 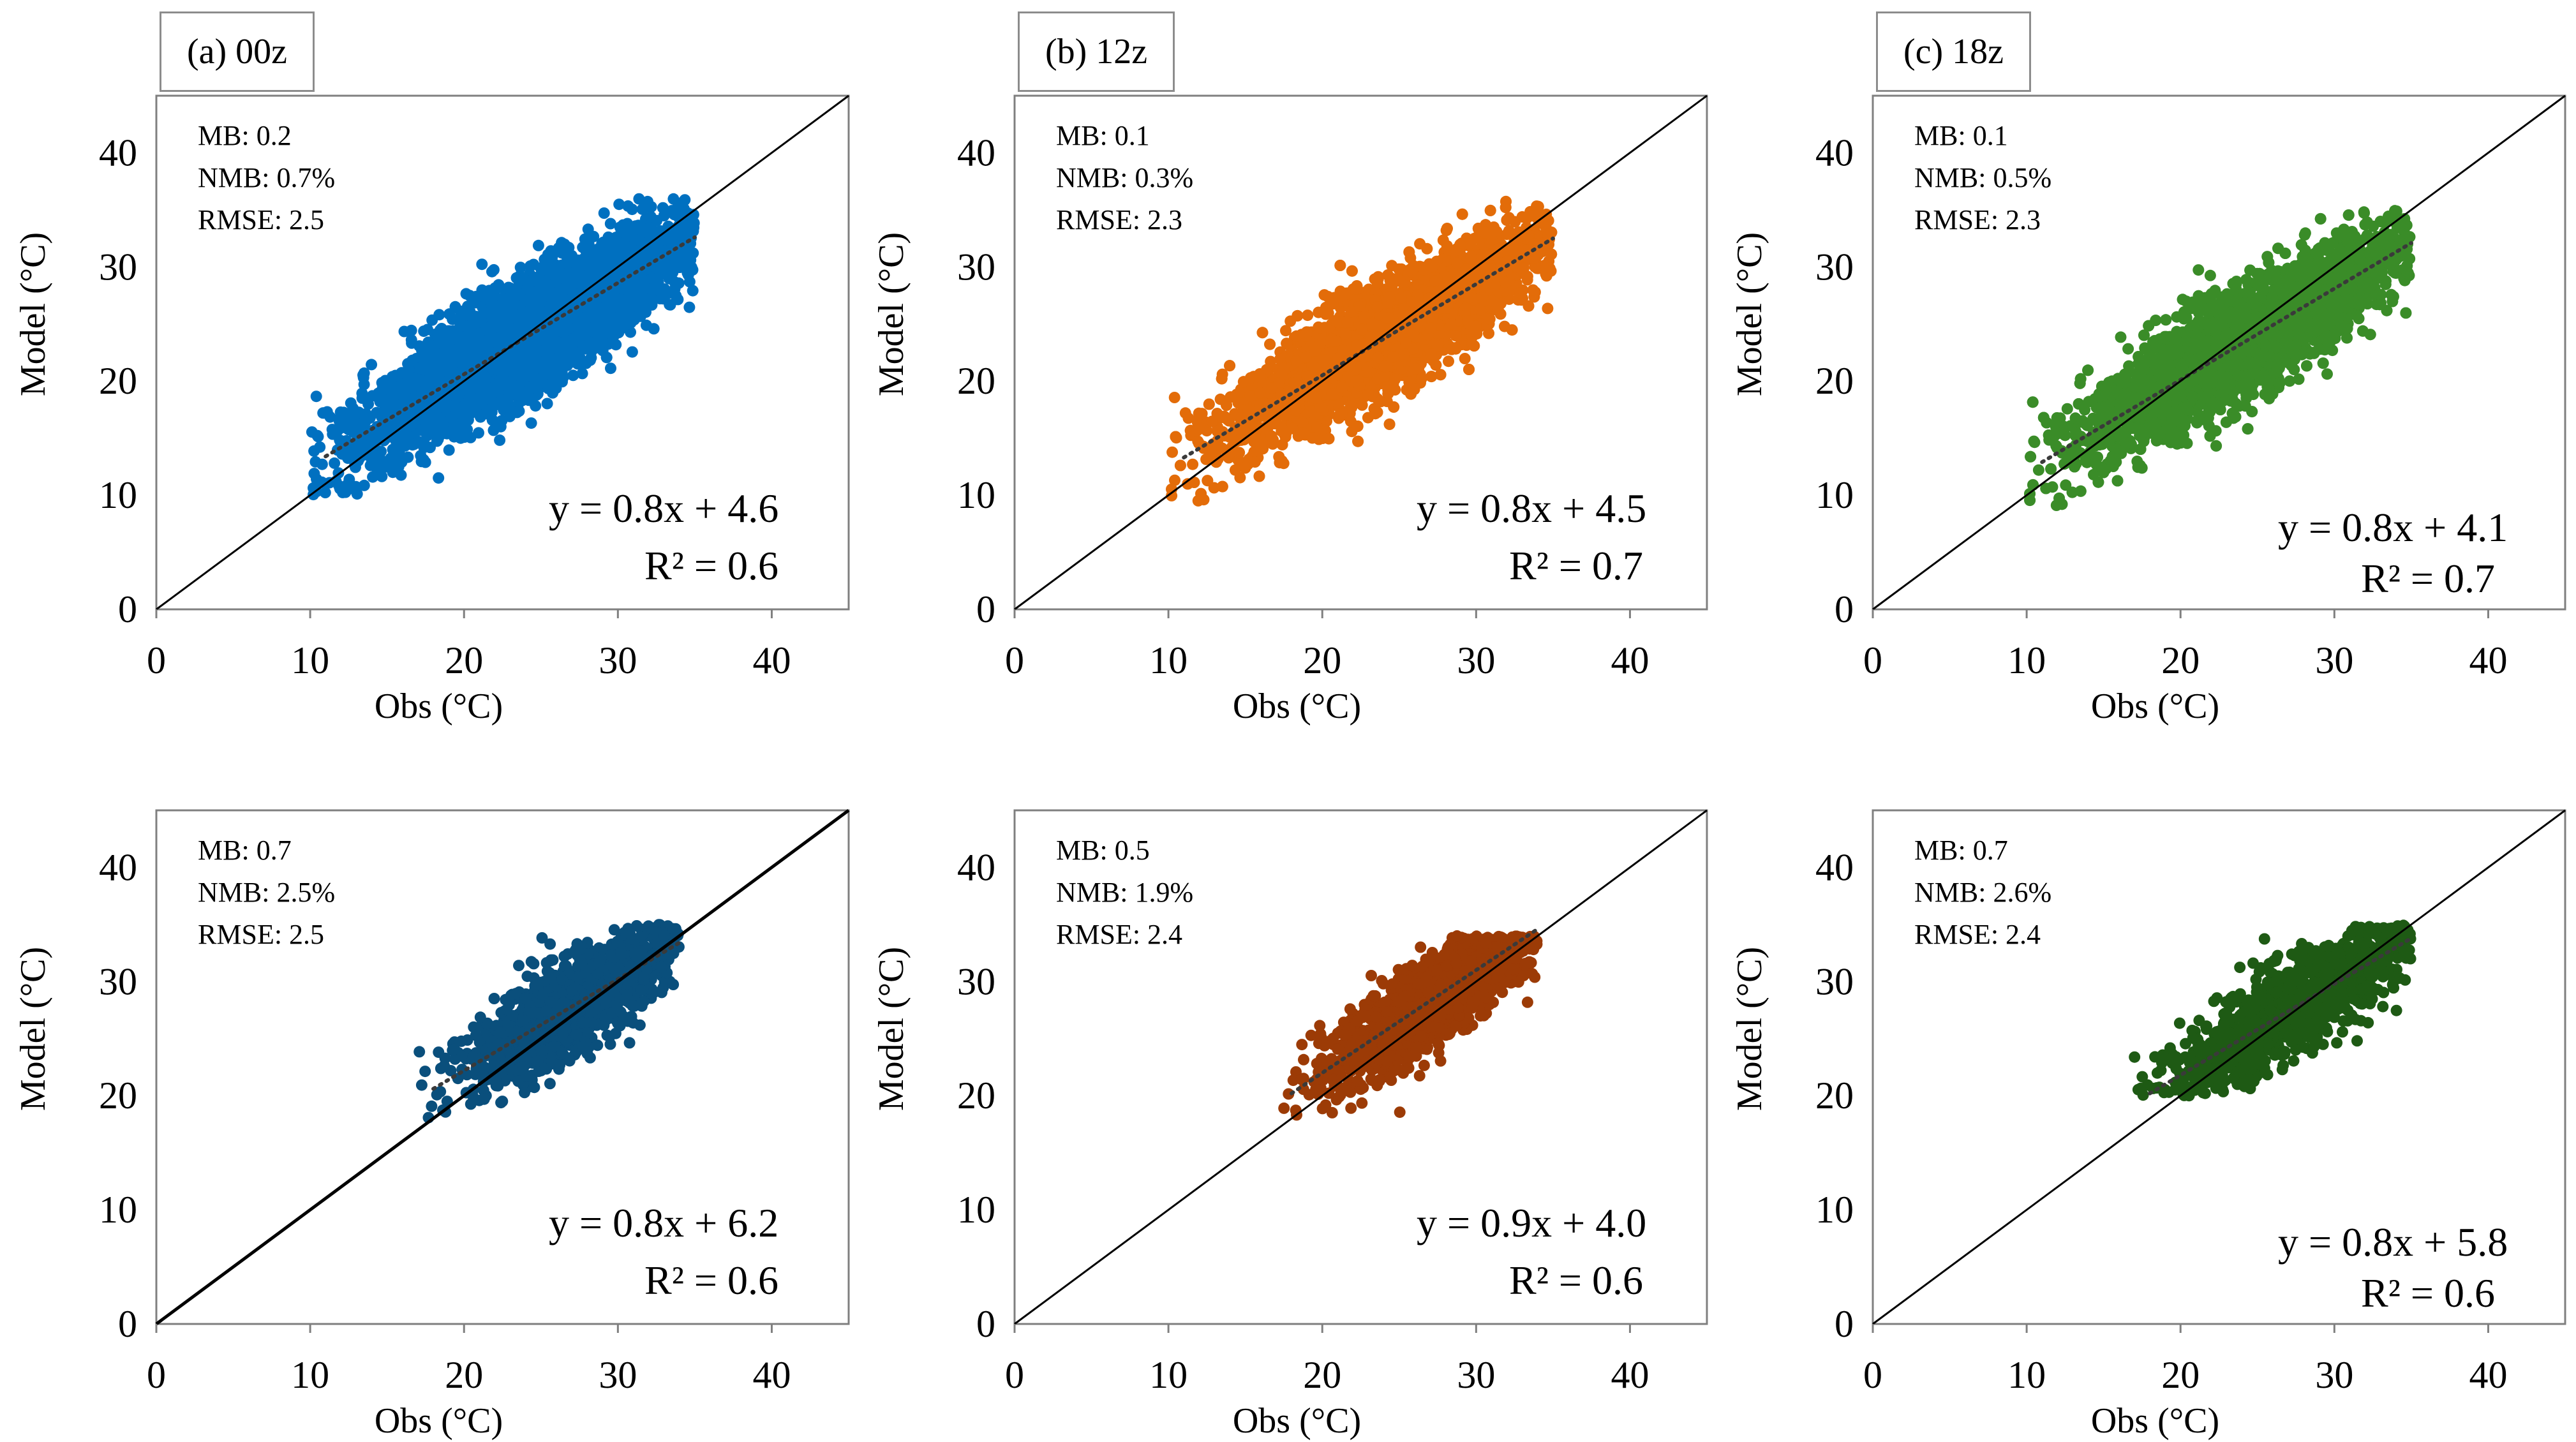 I want to click on r-squared: R² = 0.6, so click(x=711, y=565).